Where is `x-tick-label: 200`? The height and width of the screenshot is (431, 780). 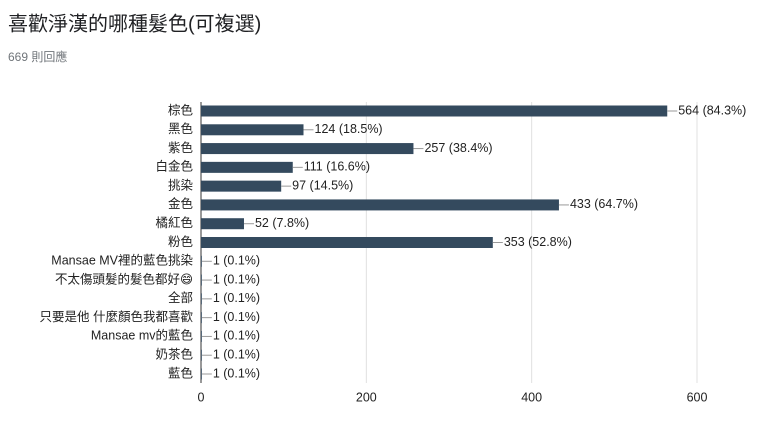 x-tick-label: 200 is located at coordinates (366, 397).